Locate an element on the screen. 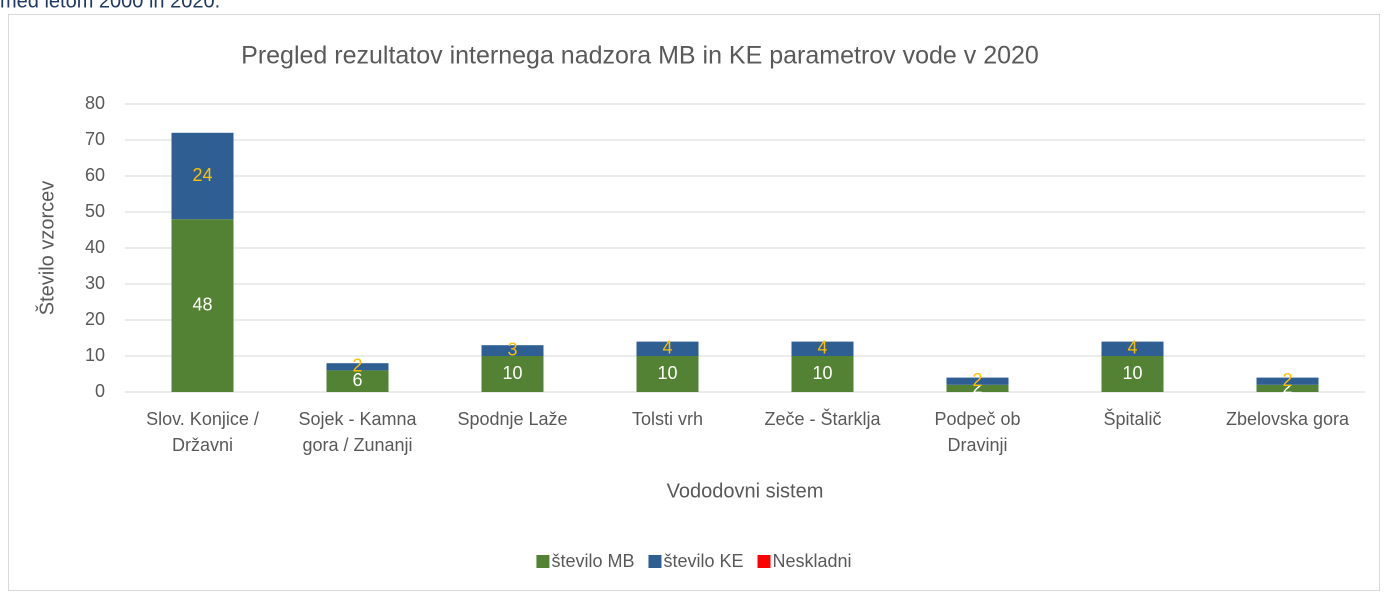  y-tick-label: 0 is located at coordinates (100, 391).